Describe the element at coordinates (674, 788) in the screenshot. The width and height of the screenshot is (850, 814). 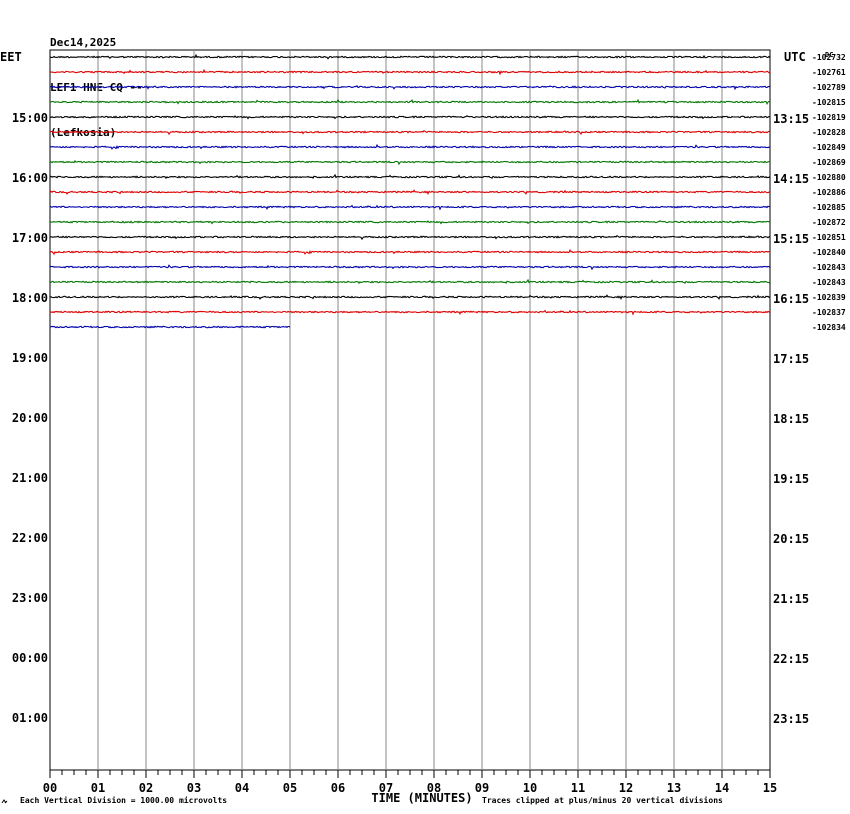
I see `x-tick-label: 13` at that location.